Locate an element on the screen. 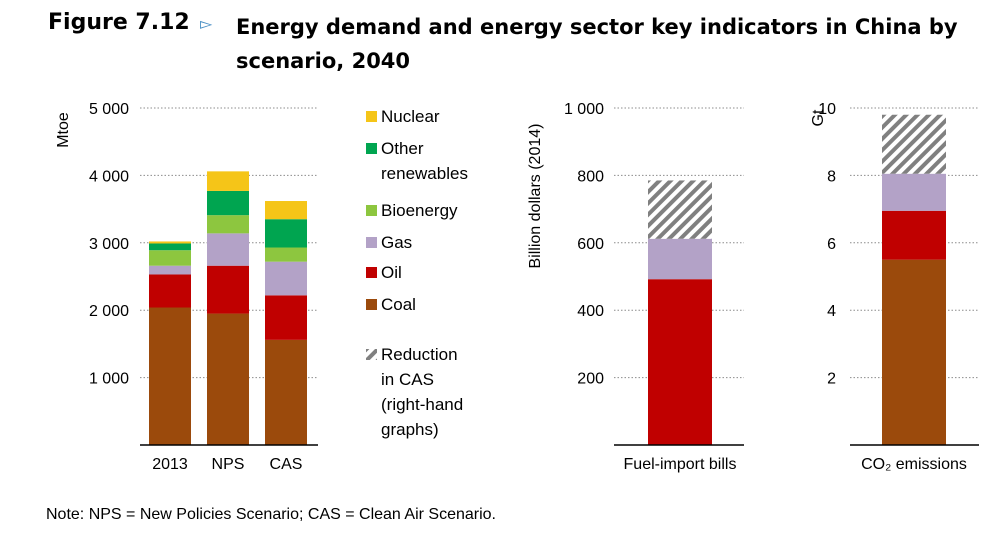 This screenshot has width=1005, height=547. y-tick-label: 10 is located at coordinates (827, 109).